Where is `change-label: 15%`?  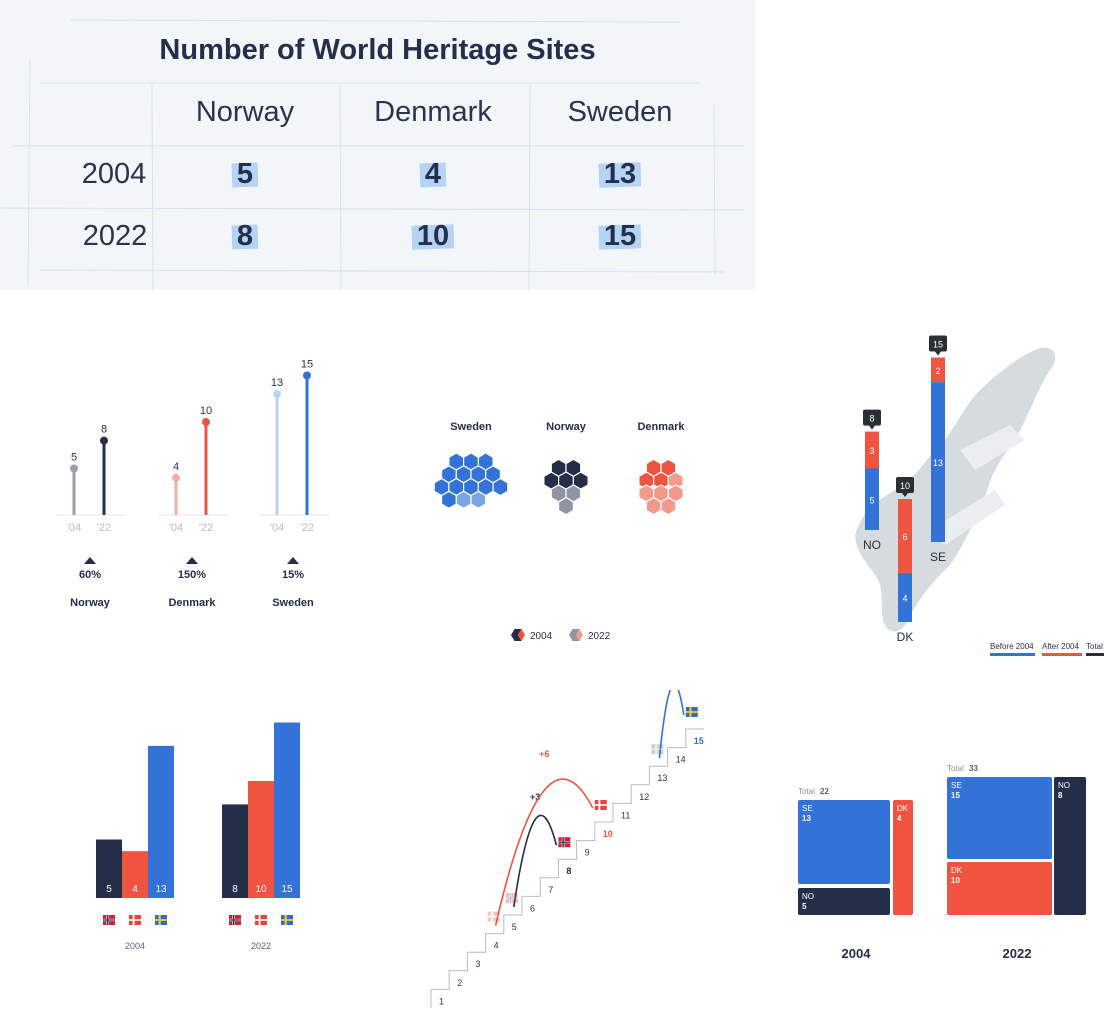 change-label: 15% is located at coordinates (293, 575).